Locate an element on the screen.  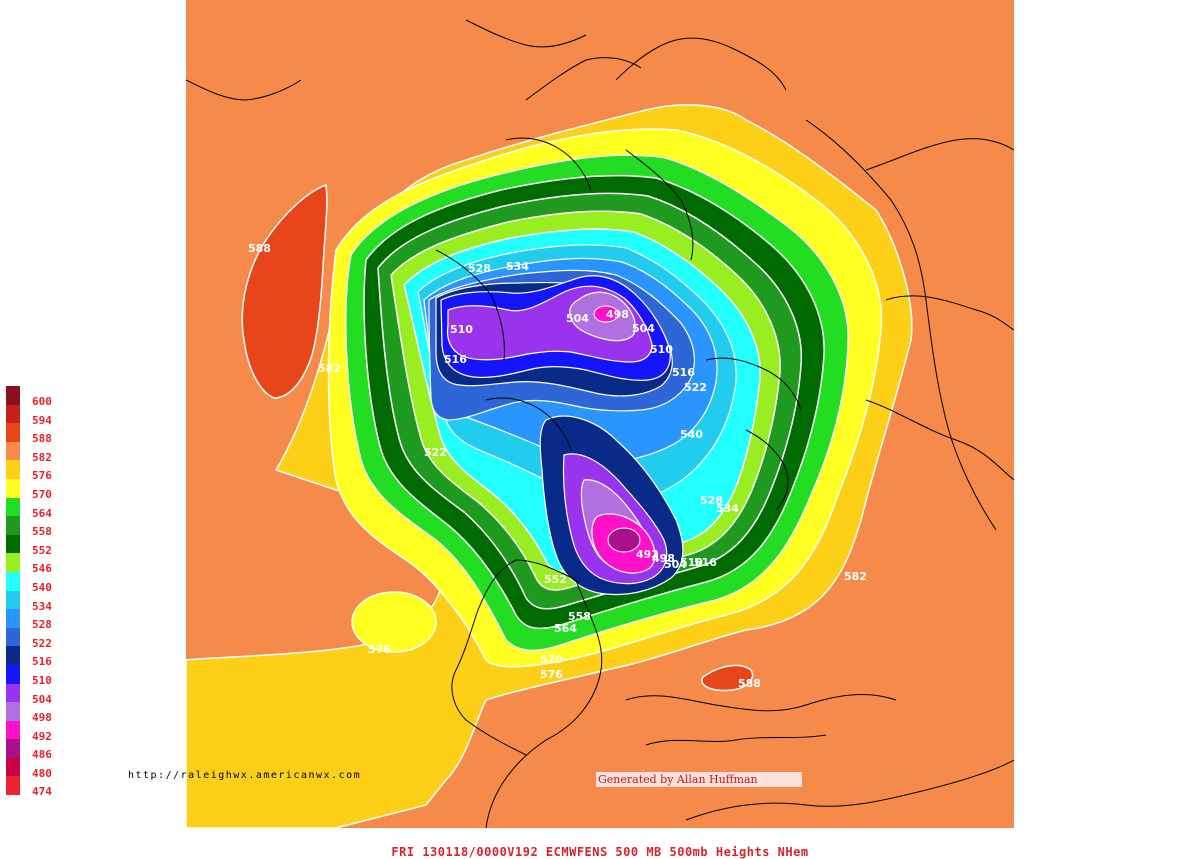
credit-url: http://raleighwx.americanwx.com is located at coordinates (245, 775).